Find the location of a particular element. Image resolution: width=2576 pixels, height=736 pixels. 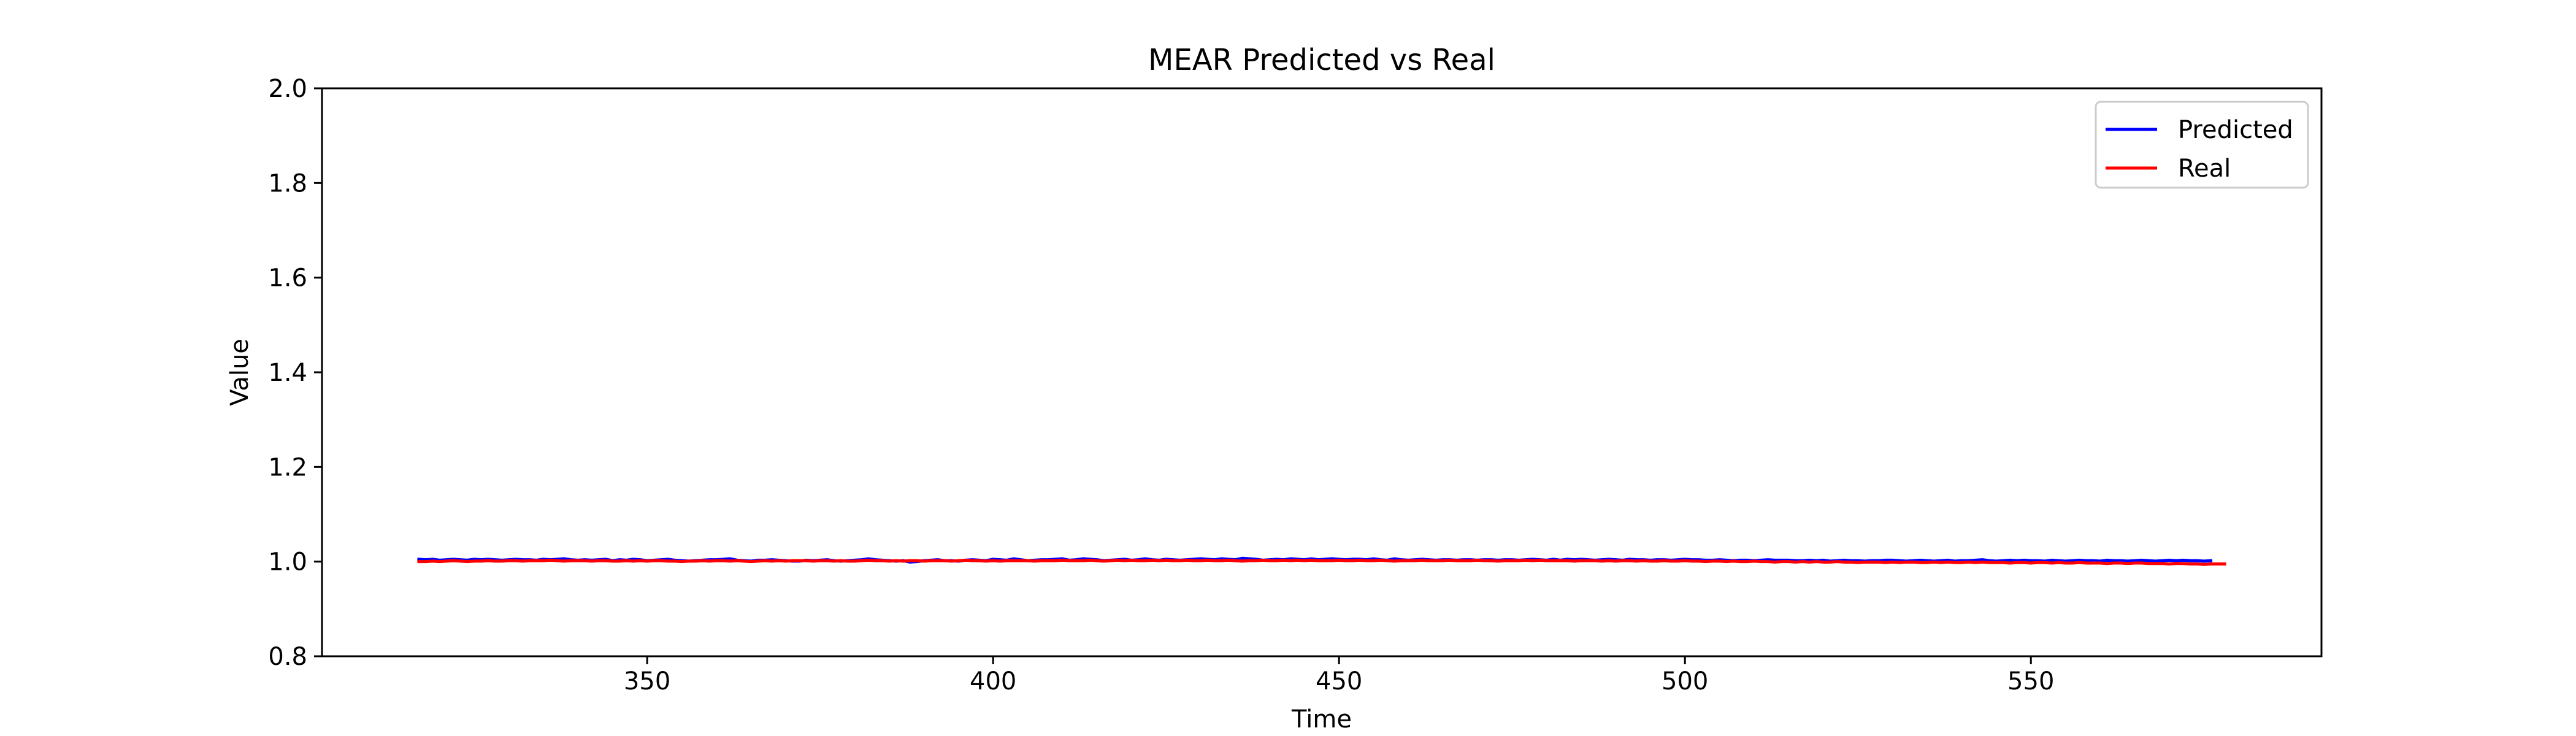

y-tick-label: 1.4 is located at coordinates (287, 373).